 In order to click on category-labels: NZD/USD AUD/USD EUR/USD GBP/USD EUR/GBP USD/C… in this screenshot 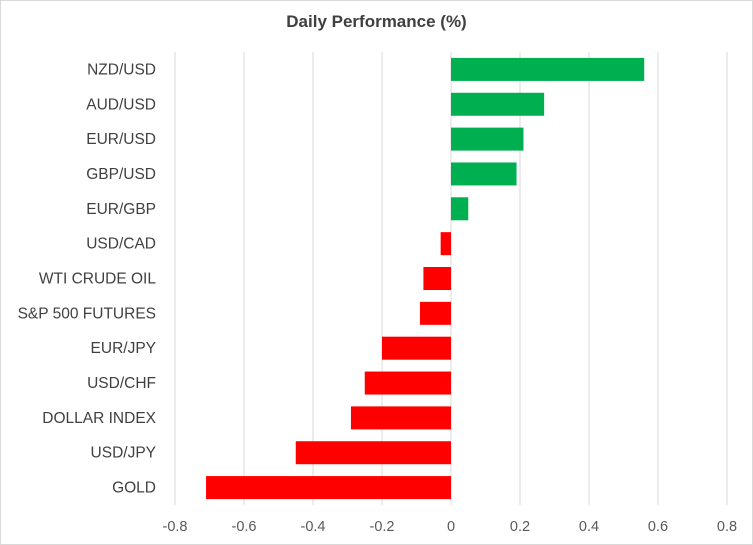, I will do `click(87, 278)`.